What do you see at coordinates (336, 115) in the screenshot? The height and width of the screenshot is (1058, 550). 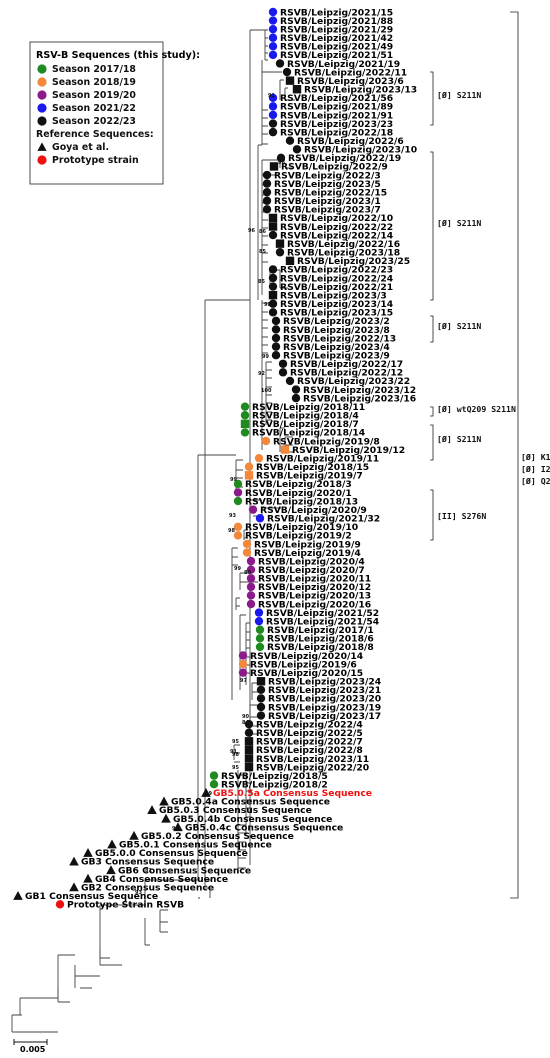 I see `leaf-label: RSVB/Leipzig/2021/91` at bounding box center [336, 115].